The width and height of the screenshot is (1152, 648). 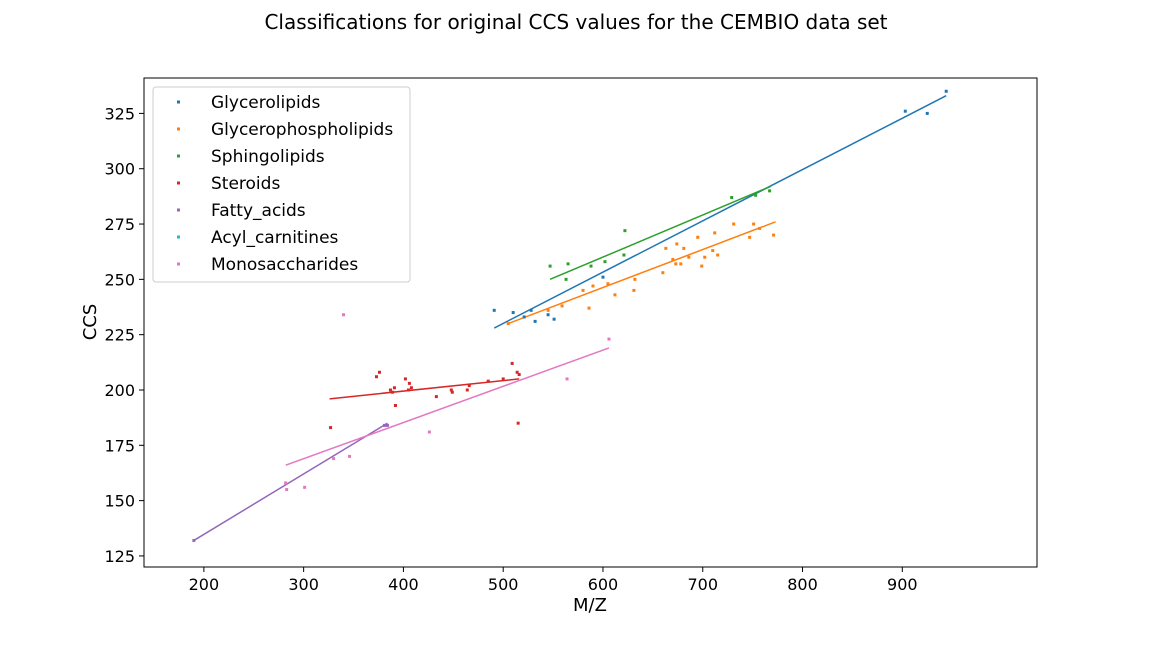 What do you see at coordinates (284, 265) in the screenshot?
I see `legend-label-monosaccharides: Monosaccharides` at bounding box center [284, 265].